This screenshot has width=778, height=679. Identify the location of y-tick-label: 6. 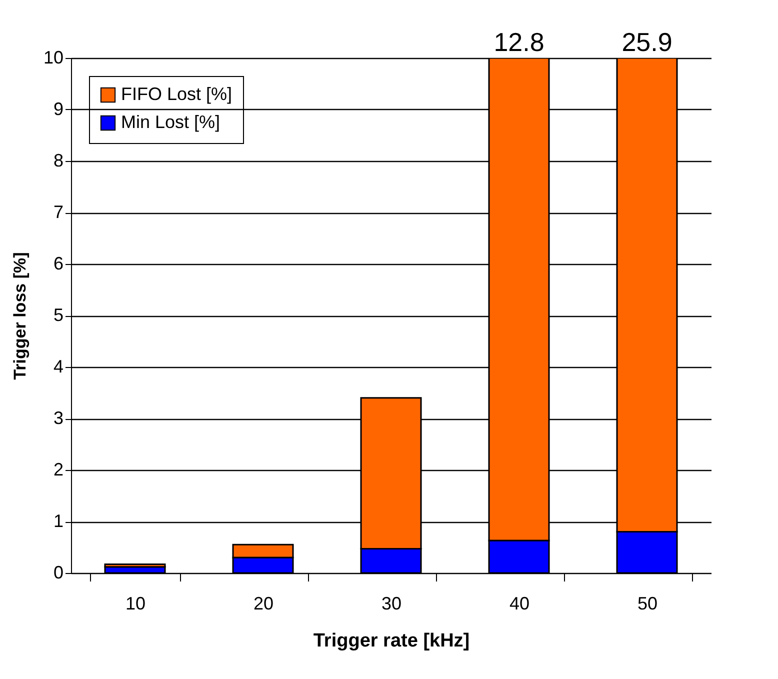
(58, 264).